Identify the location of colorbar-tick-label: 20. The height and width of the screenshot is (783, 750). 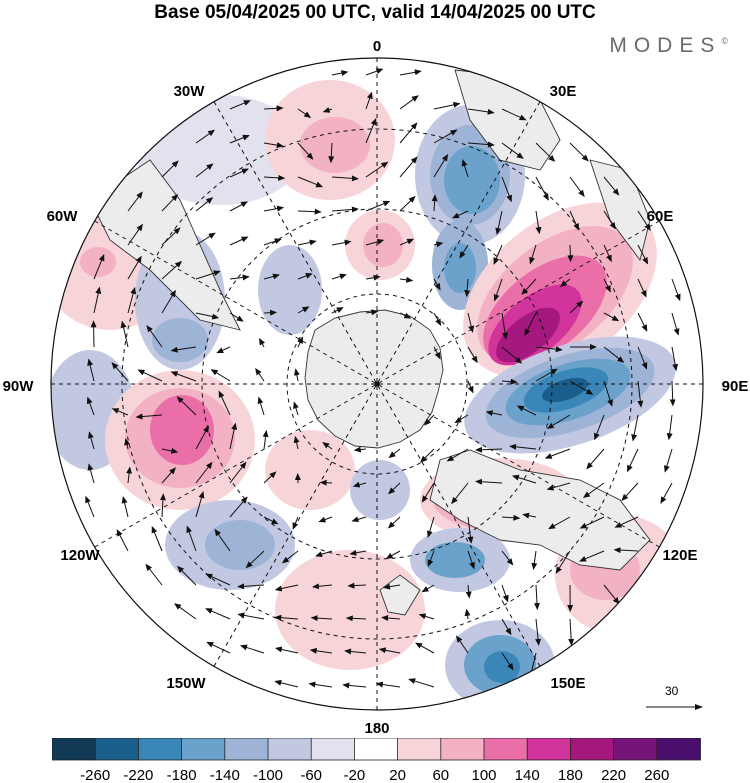
(397, 775).